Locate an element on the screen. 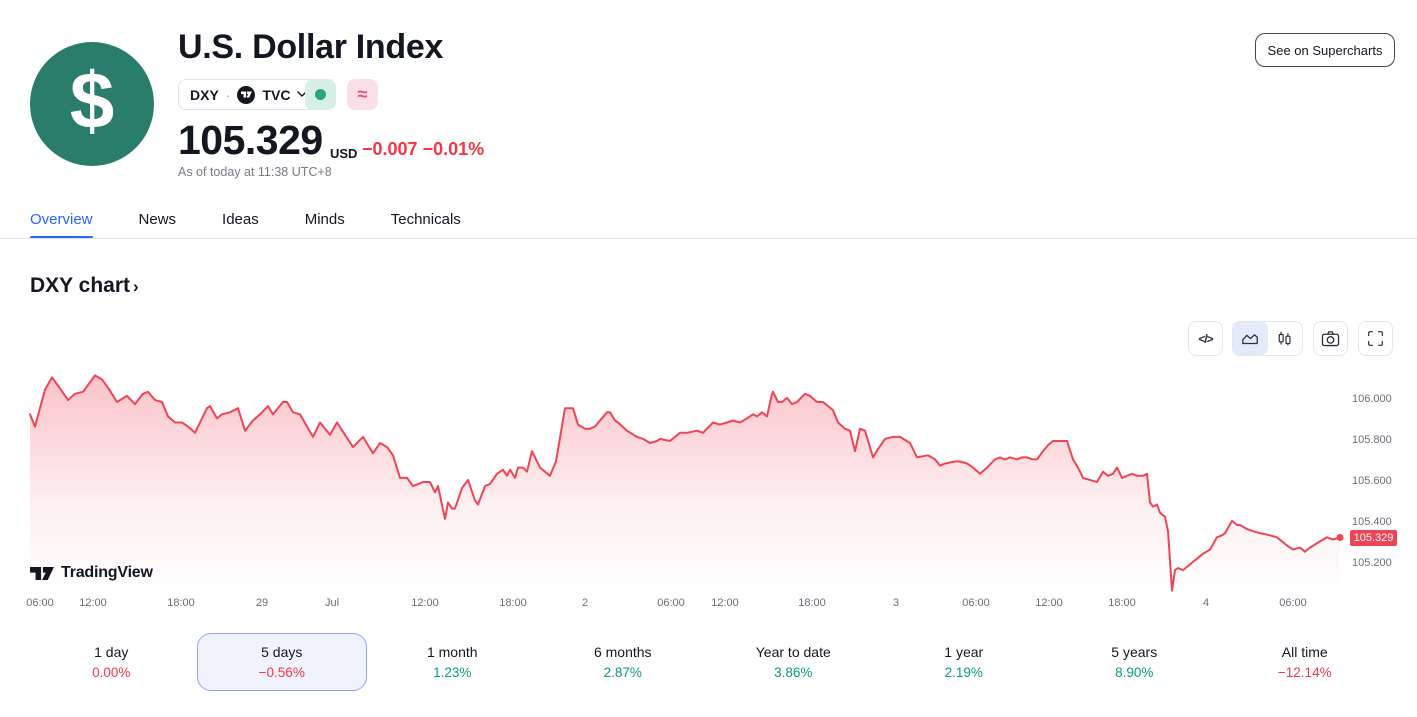 The height and width of the screenshot is (717, 1417). market-open-dot-icon is located at coordinates (320, 94).